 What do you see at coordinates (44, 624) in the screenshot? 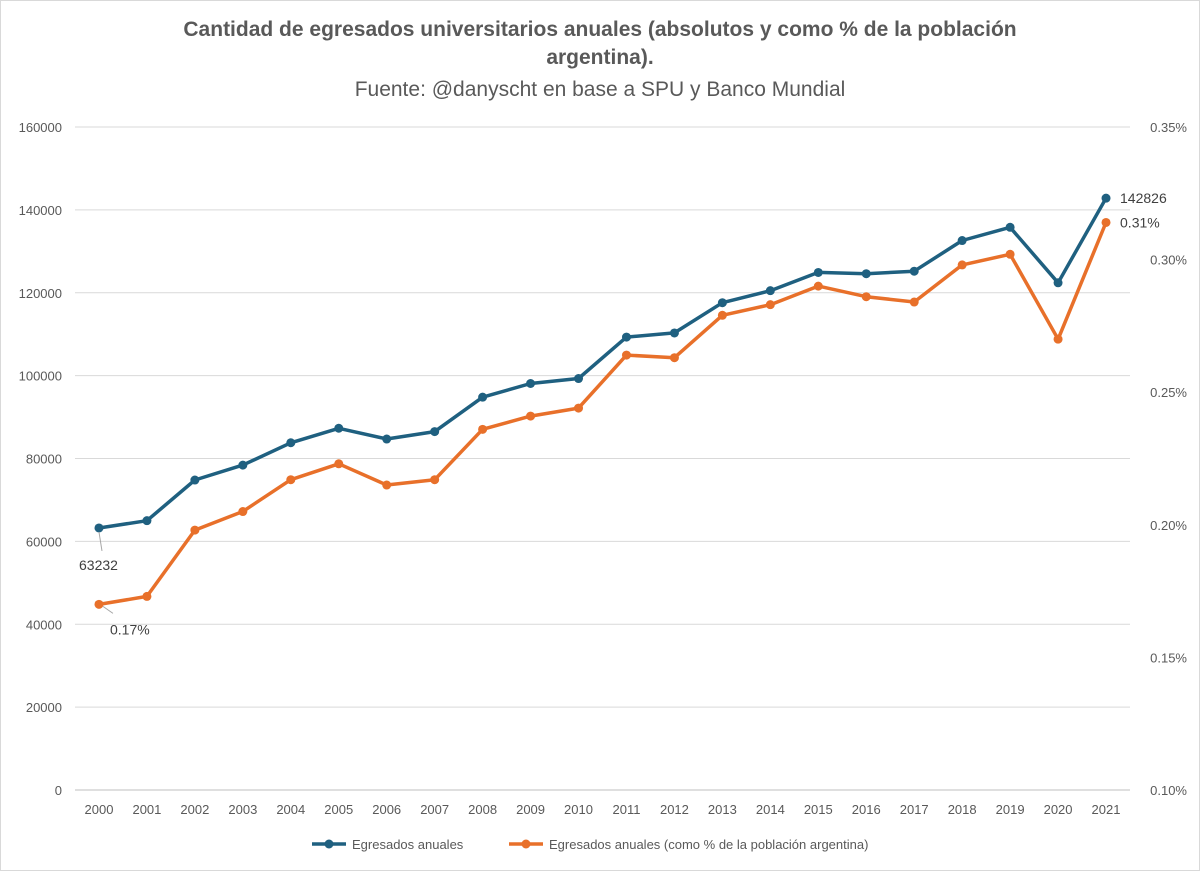
I see `y-left-tick-label: 40000` at bounding box center [44, 624].